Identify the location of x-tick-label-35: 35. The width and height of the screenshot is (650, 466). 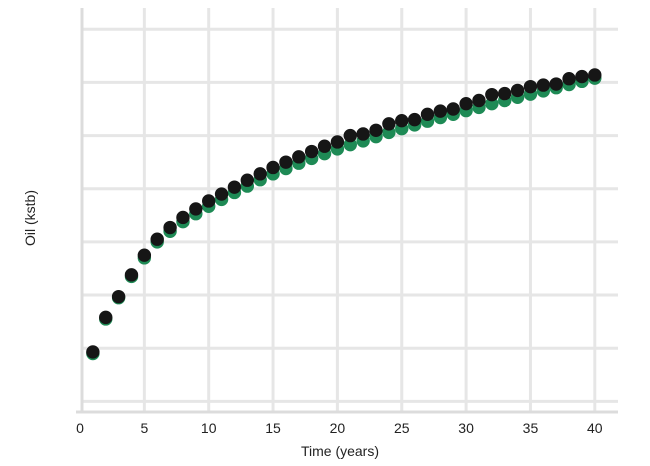
(531, 428).